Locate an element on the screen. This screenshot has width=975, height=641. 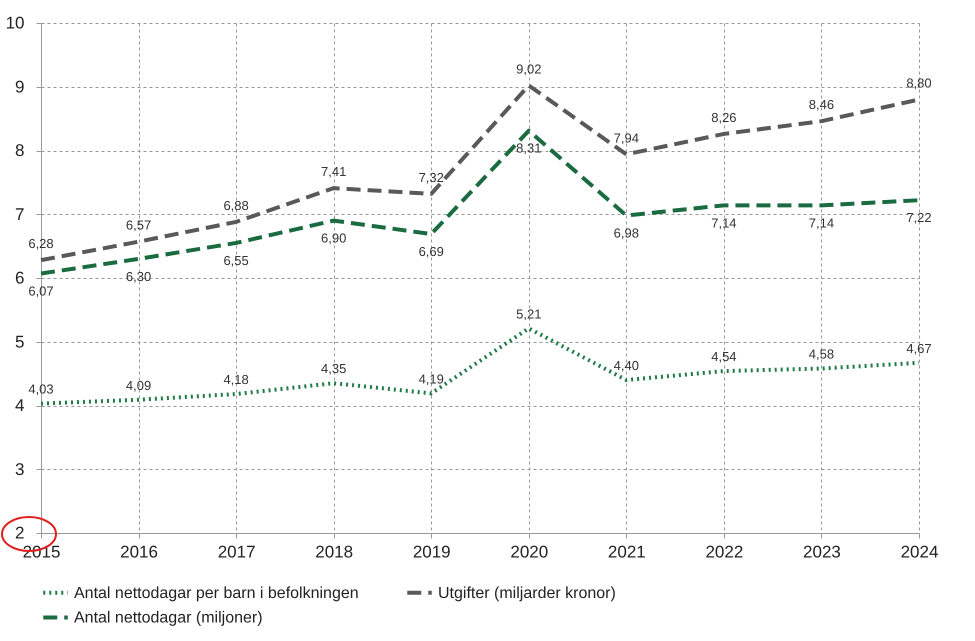
x-tick-label: 2018 is located at coordinates (334, 552).